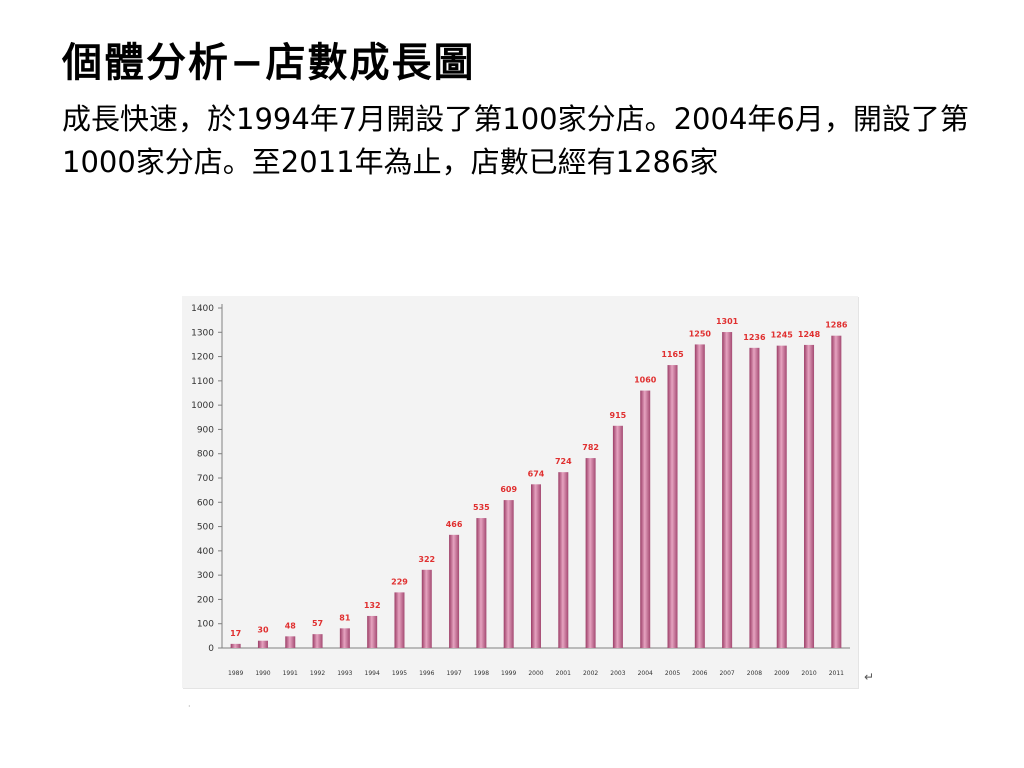 The width and height of the screenshot is (1024, 768). Describe the element at coordinates (262, 673) in the screenshot. I see `x-tick-label: 1990` at that location.